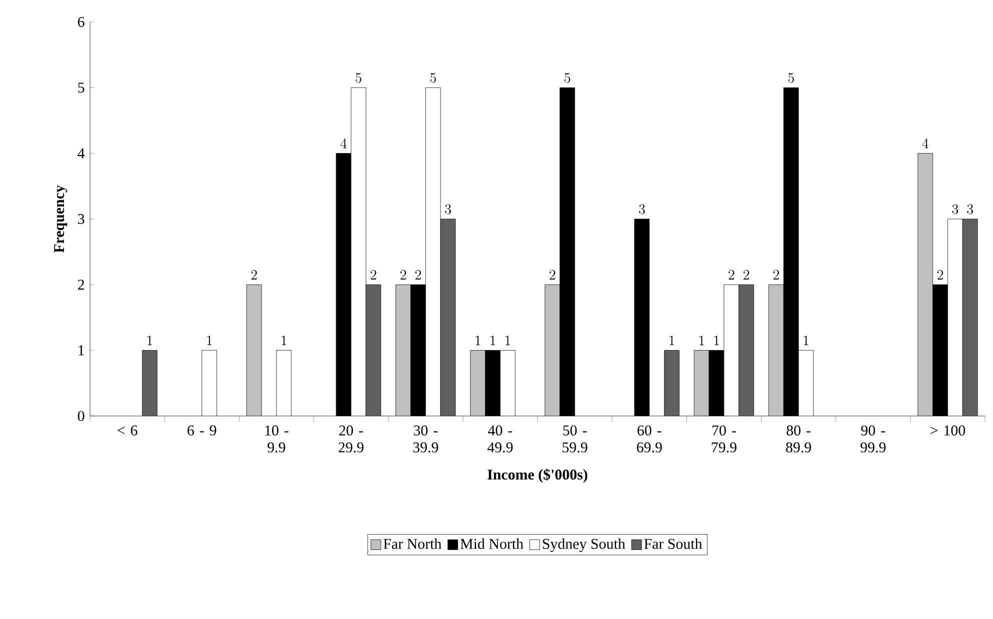 Image resolution: width=993 pixels, height=619 pixels. What do you see at coordinates (81, 87) in the screenshot?
I see `y-tick-label: 5` at bounding box center [81, 87].